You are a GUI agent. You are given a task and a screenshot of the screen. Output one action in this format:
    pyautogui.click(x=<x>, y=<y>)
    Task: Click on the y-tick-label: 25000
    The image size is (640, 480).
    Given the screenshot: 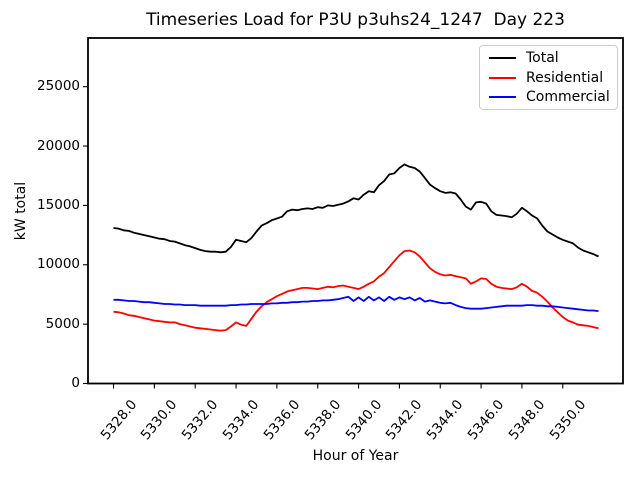 What is the action you would take?
    pyautogui.click(x=58, y=86)
    